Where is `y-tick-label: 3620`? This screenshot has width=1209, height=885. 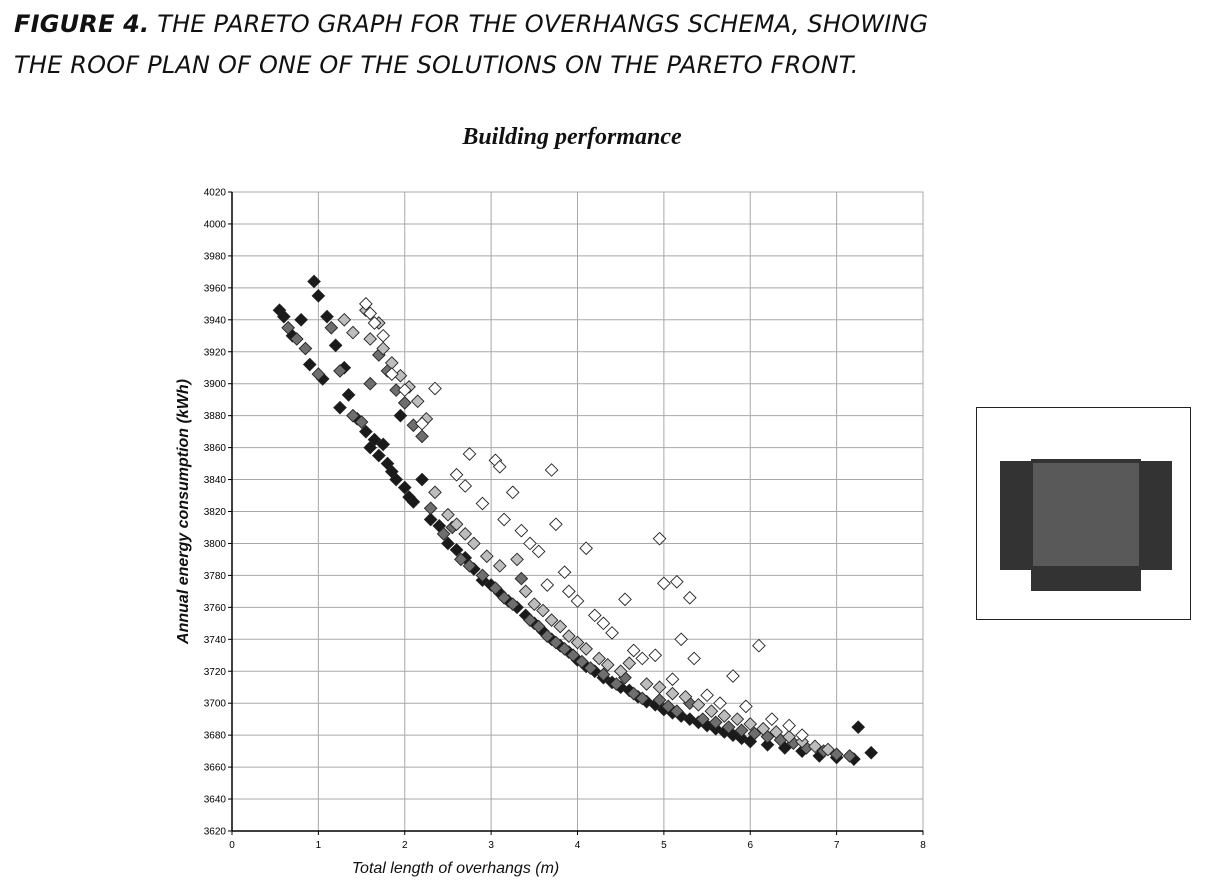
y-tick-label: 3620 is located at coordinates (215, 832).